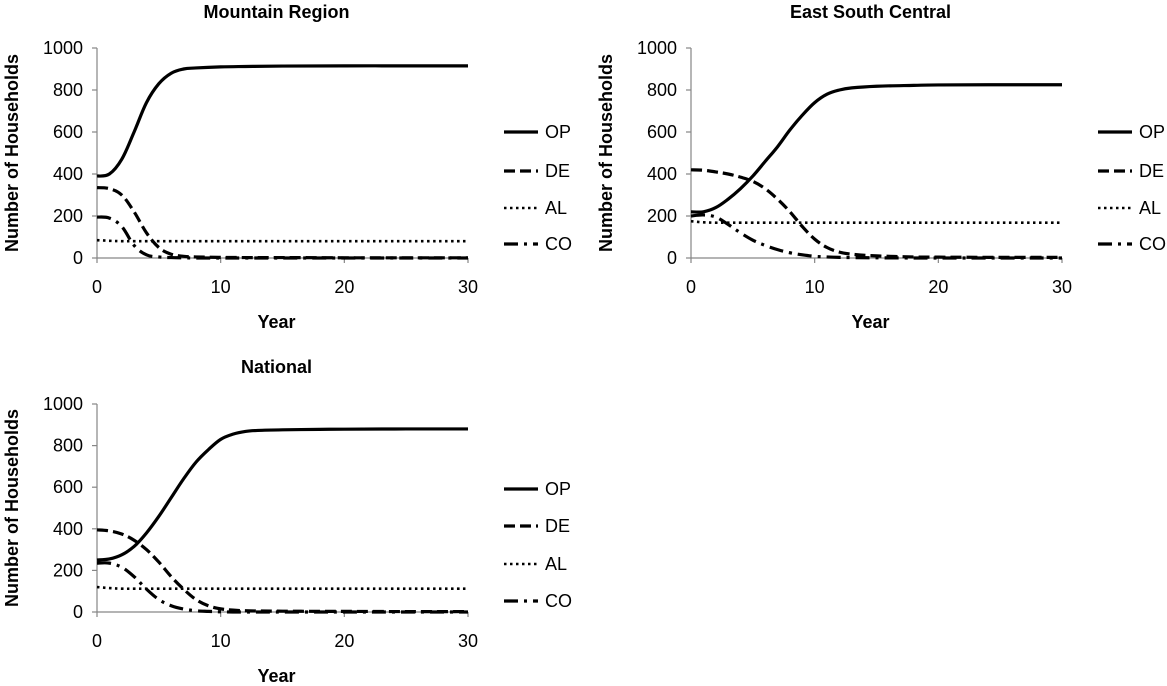  What do you see at coordinates (276, 367) in the screenshot?
I see `chart-title: National` at bounding box center [276, 367].